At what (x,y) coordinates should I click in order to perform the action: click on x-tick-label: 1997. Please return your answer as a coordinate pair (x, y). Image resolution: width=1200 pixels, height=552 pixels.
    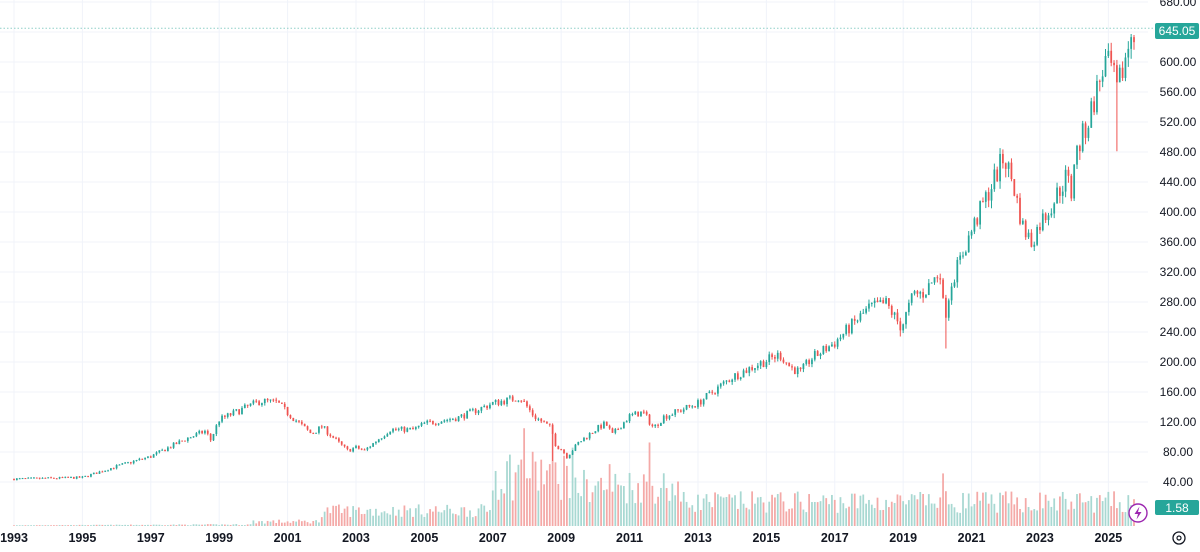
    Looking at the image, I should click on (151, 538).